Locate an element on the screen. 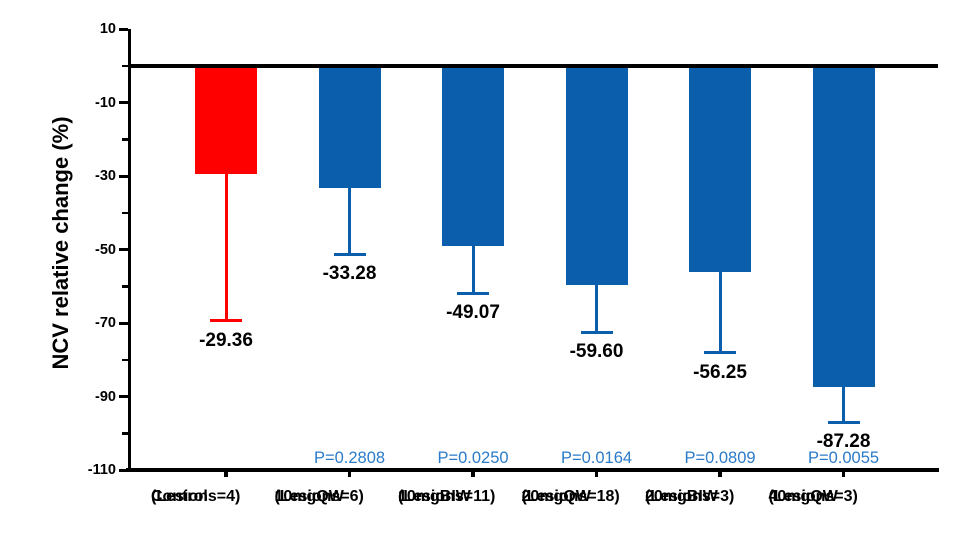  bar-10mgQW is located at coordinates (349, 127).